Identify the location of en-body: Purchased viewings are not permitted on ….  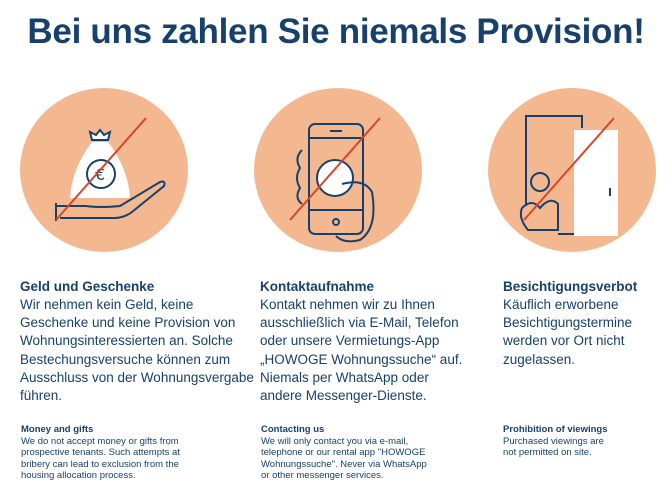
(553, 447).